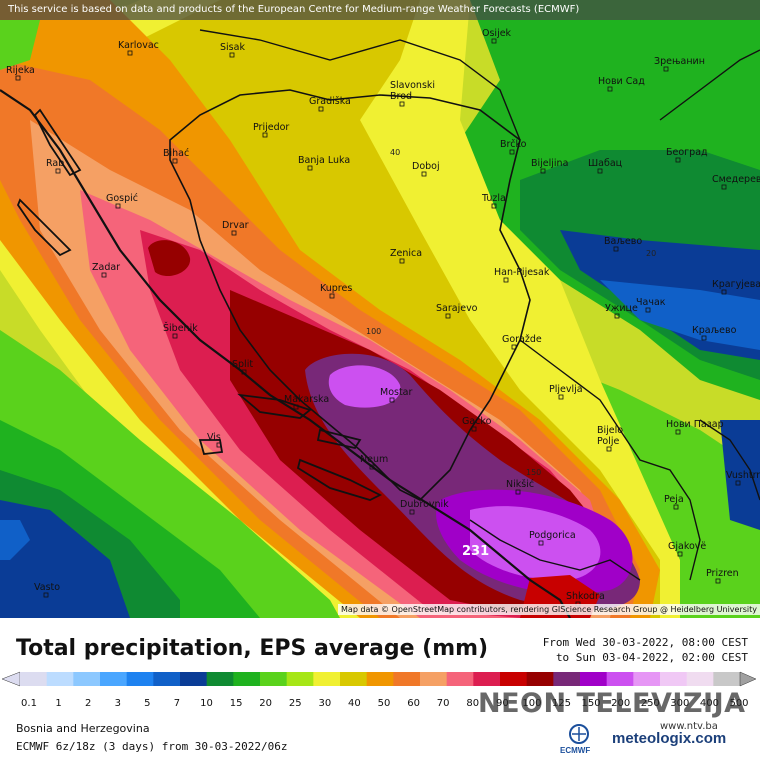  I want to click on city-label: Zadar, so click(106, 267).